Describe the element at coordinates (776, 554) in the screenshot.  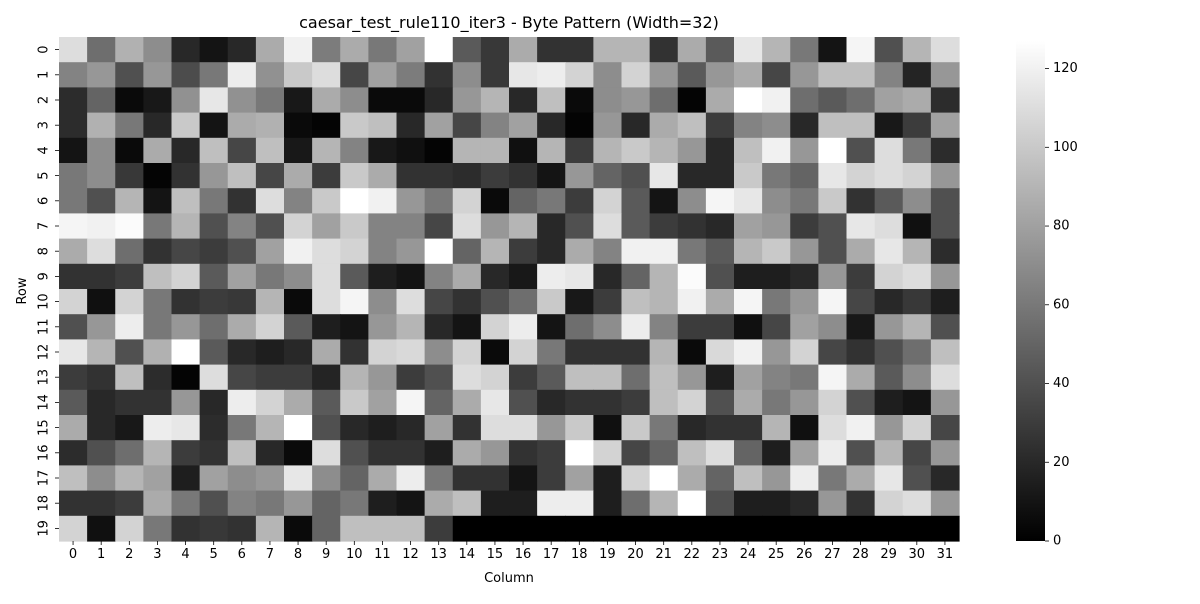
I see `x-tick-label: 25` at that location.